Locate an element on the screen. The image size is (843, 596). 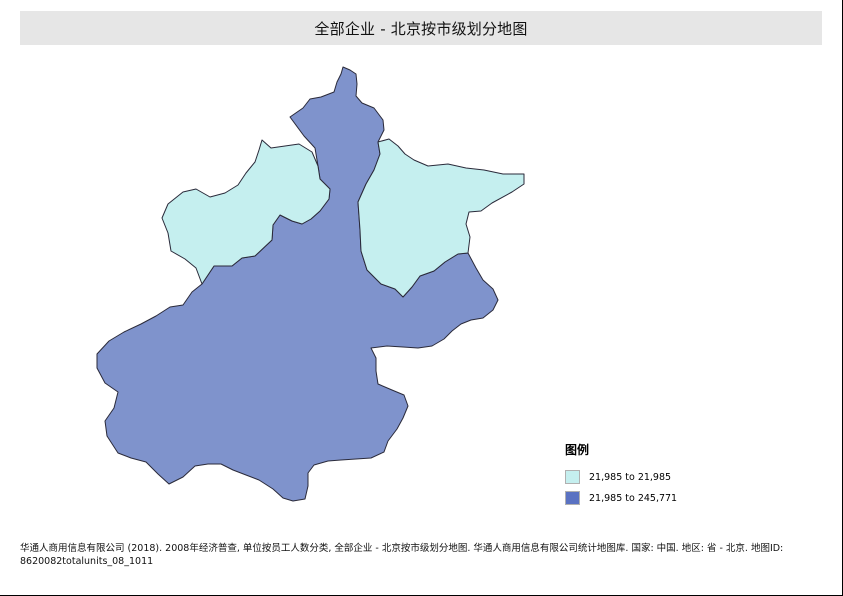
legend-item: 21,985 to 245,771 is located at coordinates (665, 498).